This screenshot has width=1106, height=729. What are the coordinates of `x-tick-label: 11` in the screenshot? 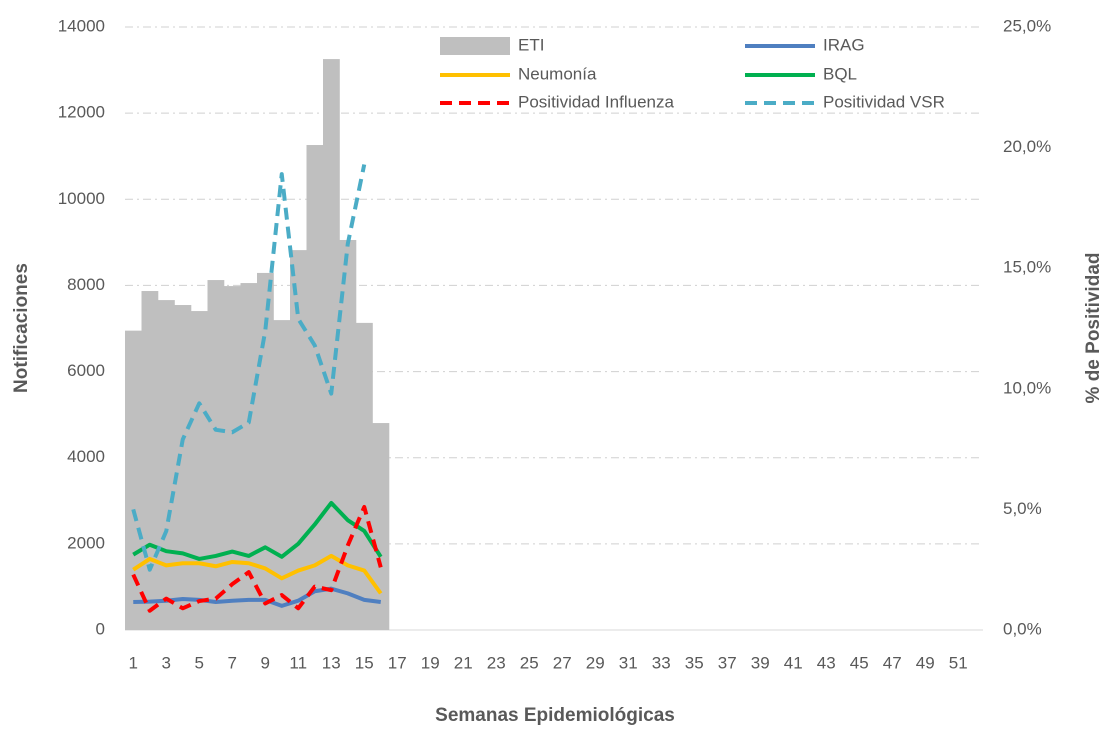 It's located at (298, 662).